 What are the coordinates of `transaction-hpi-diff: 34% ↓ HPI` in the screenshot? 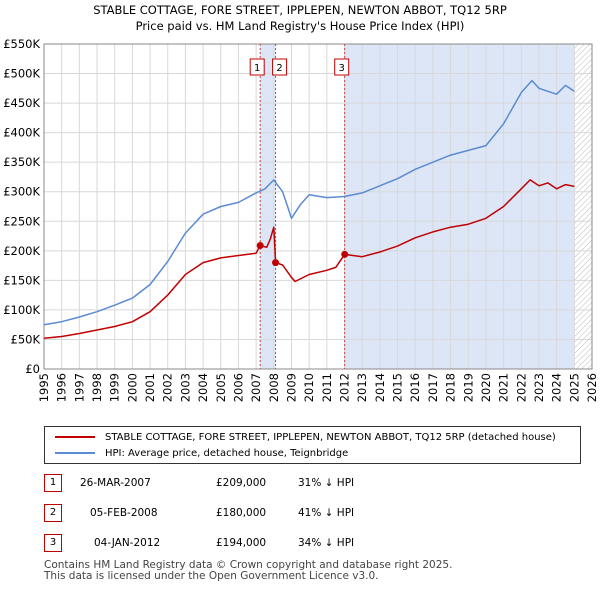 It's located at (326, 543).